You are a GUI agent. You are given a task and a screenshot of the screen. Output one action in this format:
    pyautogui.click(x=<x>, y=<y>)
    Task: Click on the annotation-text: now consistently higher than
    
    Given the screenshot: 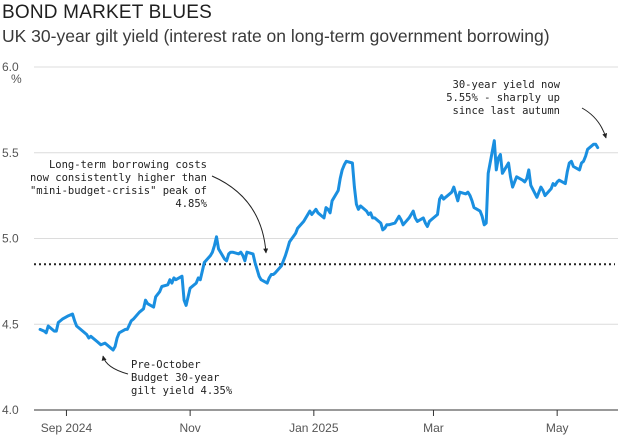 What is the action you would take?
    pyautogui.click(x=118, y=178)
    